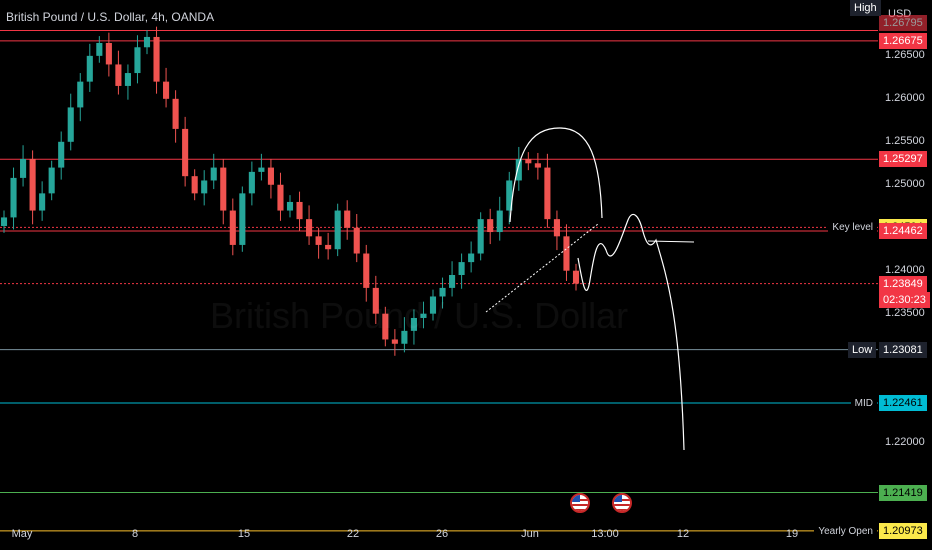  I want to click on price-tick-label: 1.25500, so click(905, 140).